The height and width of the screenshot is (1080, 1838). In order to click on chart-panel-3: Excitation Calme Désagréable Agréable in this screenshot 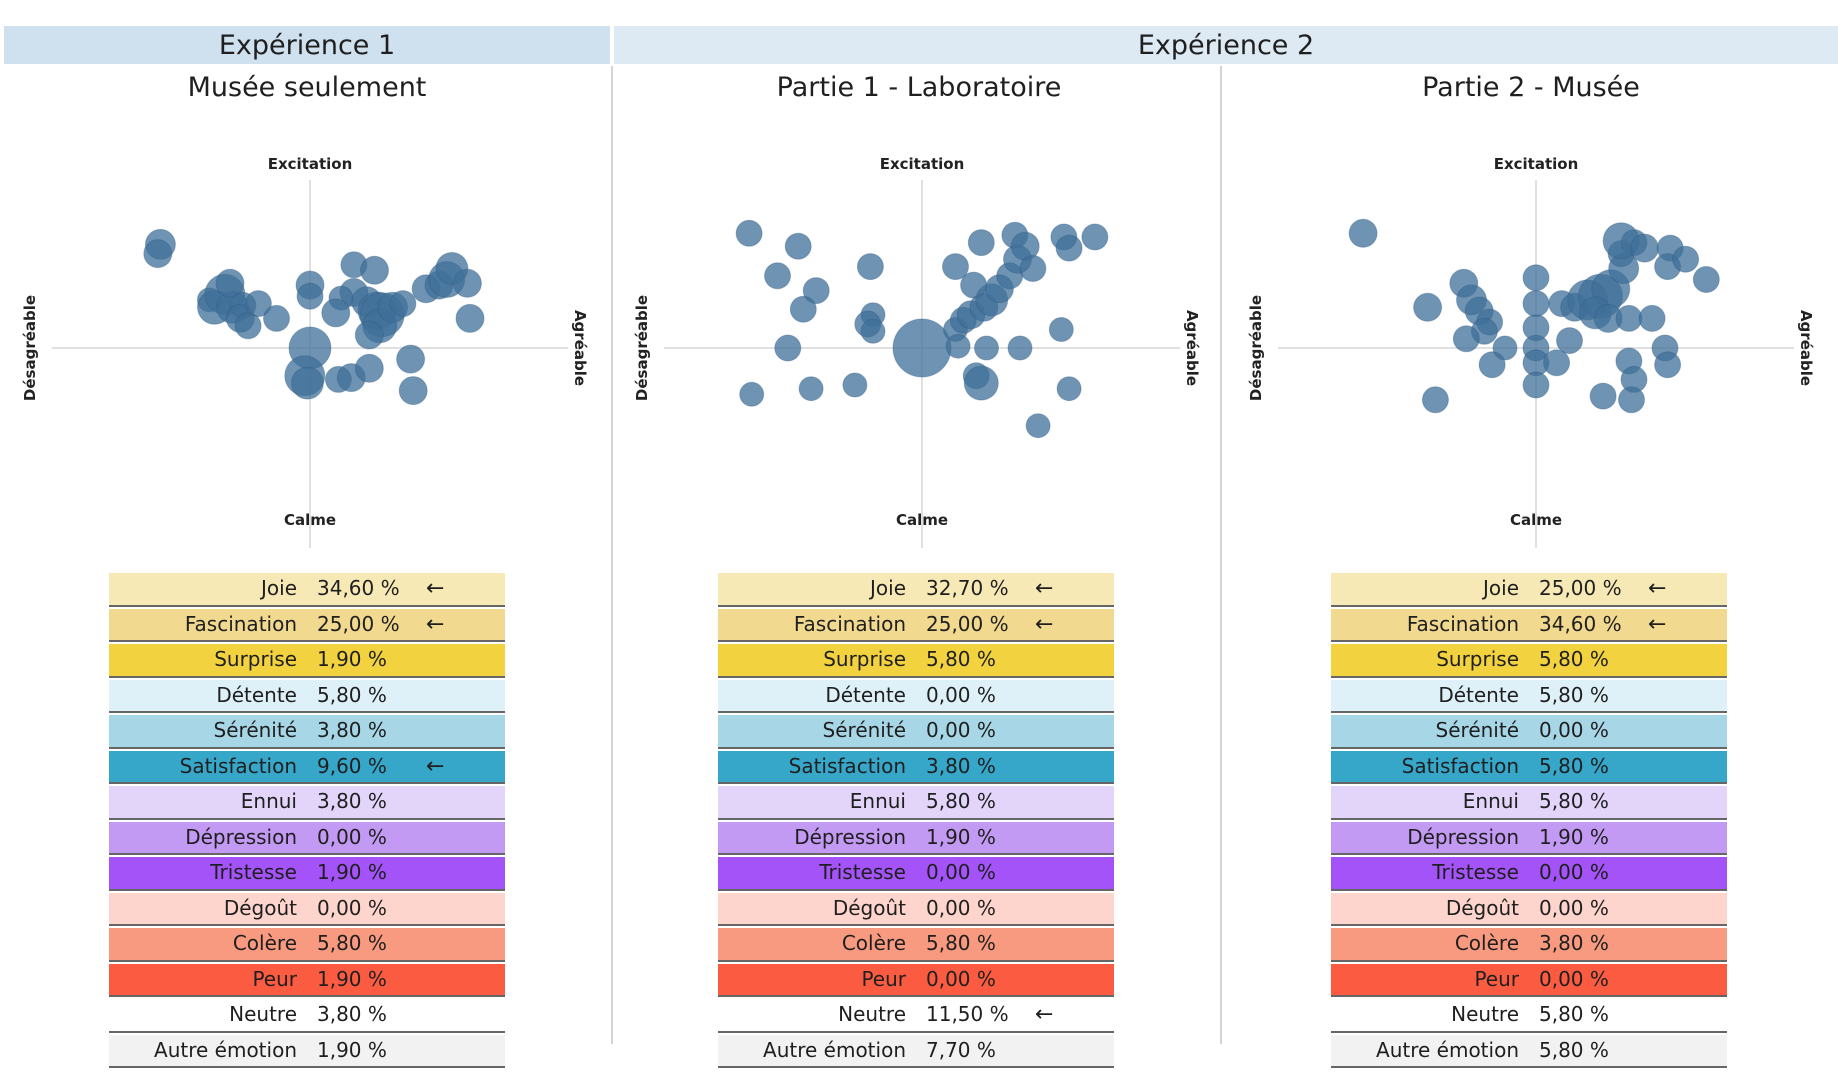, I will do `click(1532, 340)`.